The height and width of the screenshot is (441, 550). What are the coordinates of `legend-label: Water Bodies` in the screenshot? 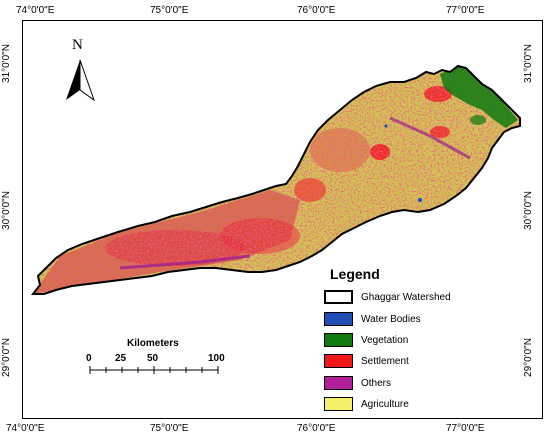 It's located at (391, 319).